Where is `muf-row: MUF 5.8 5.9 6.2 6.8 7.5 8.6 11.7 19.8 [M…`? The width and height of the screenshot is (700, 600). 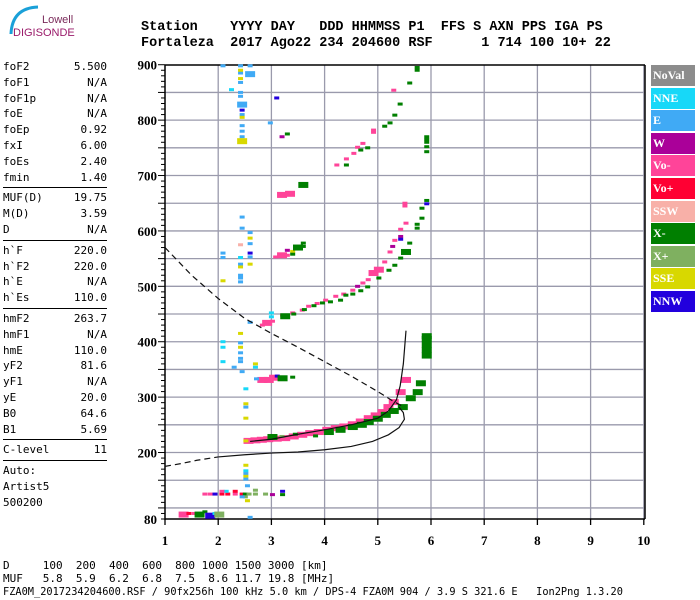
muf-row: MUF 5.8 5.9 6.2 6.8 7.5 8.6 11.7 19.8 [M… is located at coordinates (169, 578).